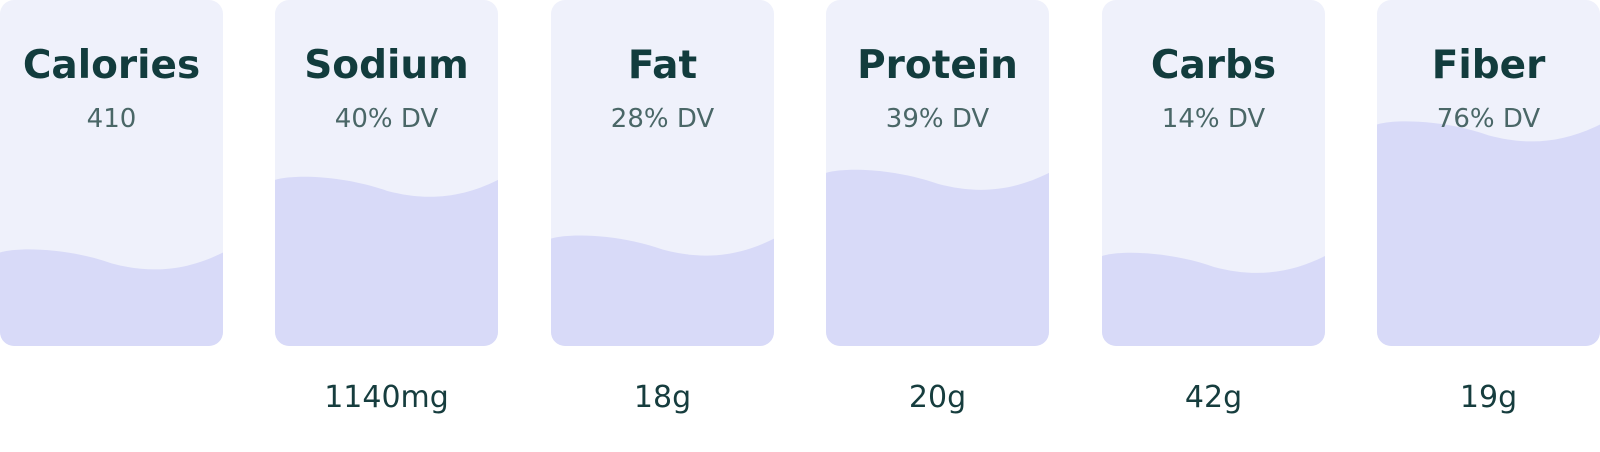 The width and height of the screenshot is (1600, 452). I want to click on nutrient-card: Sodium 40% DV, so click(386, 173).